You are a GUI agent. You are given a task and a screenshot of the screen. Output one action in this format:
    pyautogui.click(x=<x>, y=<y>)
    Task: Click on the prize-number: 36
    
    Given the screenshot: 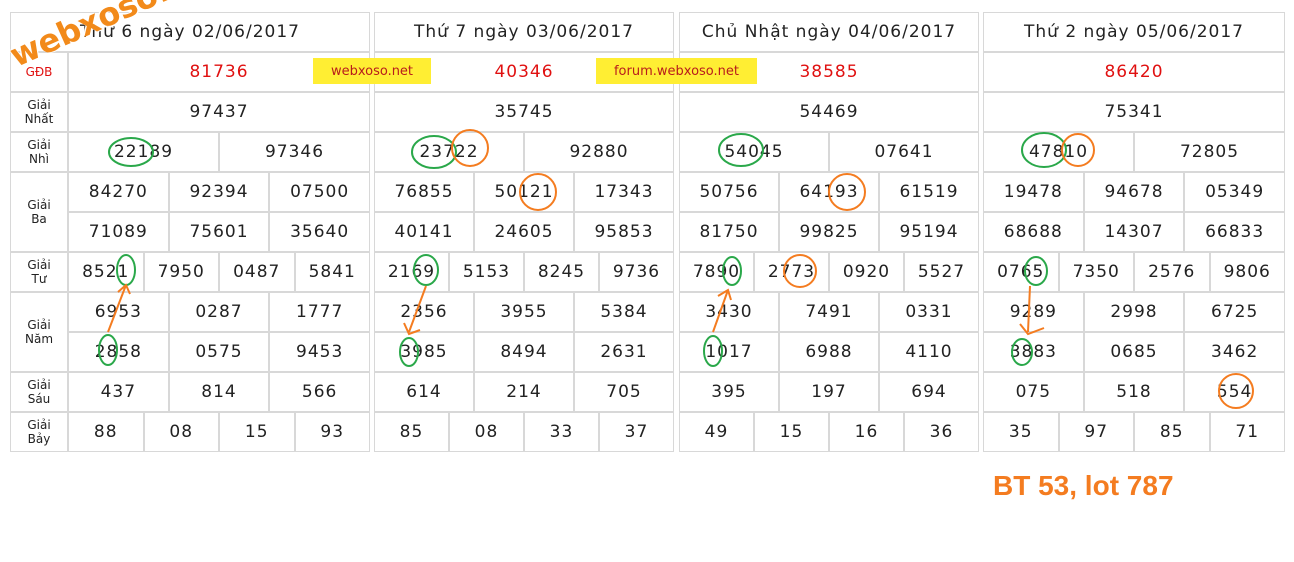 What is the action you would take?
    pyautogui.click(x=941, y=432)
    